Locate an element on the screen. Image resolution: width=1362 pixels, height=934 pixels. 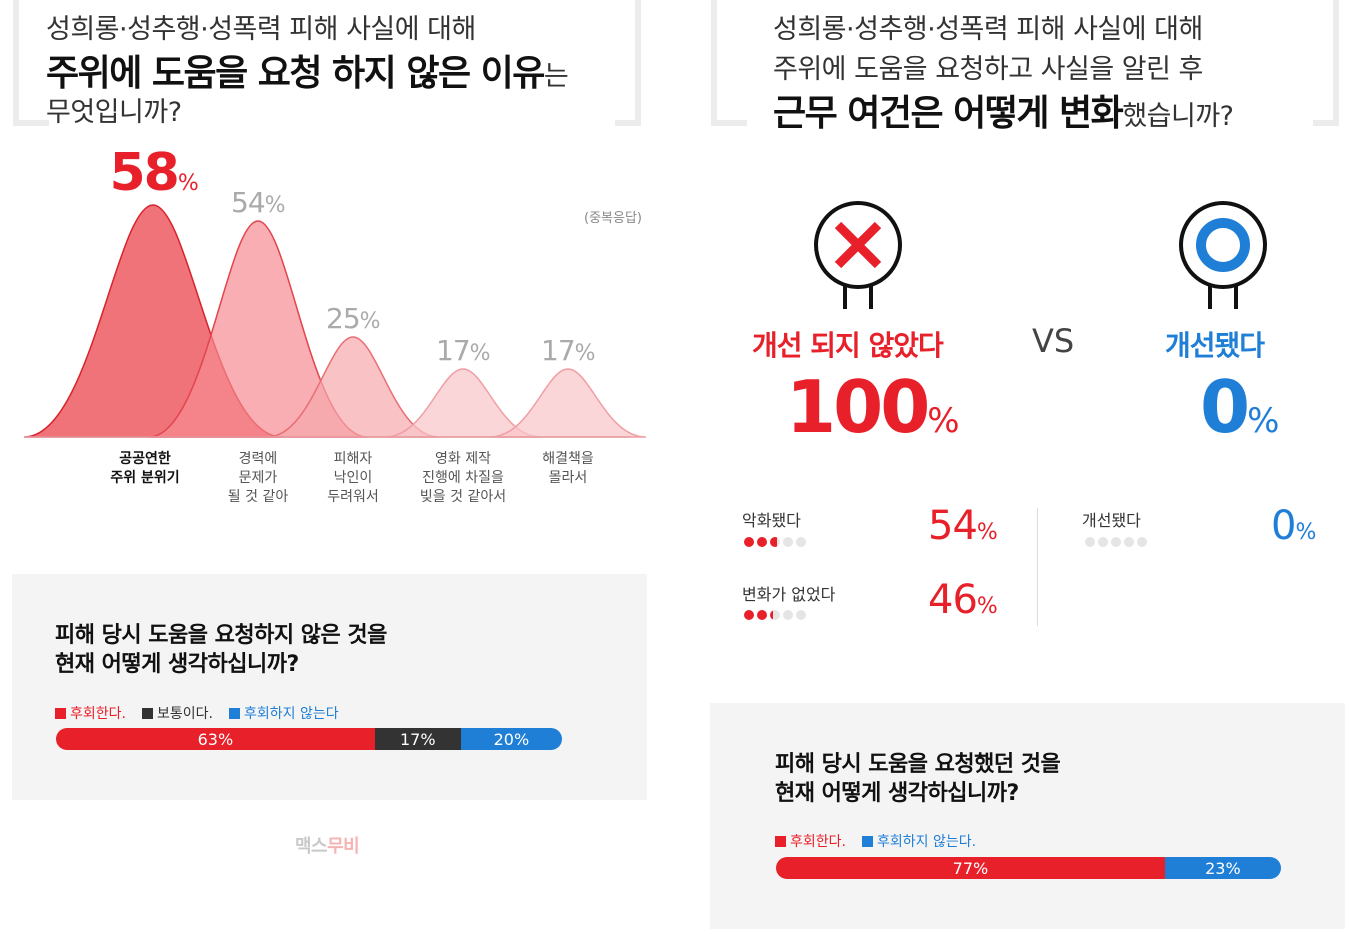
peak-category-5: 해결책을 몰라서 is located at coordinates (568, 468).